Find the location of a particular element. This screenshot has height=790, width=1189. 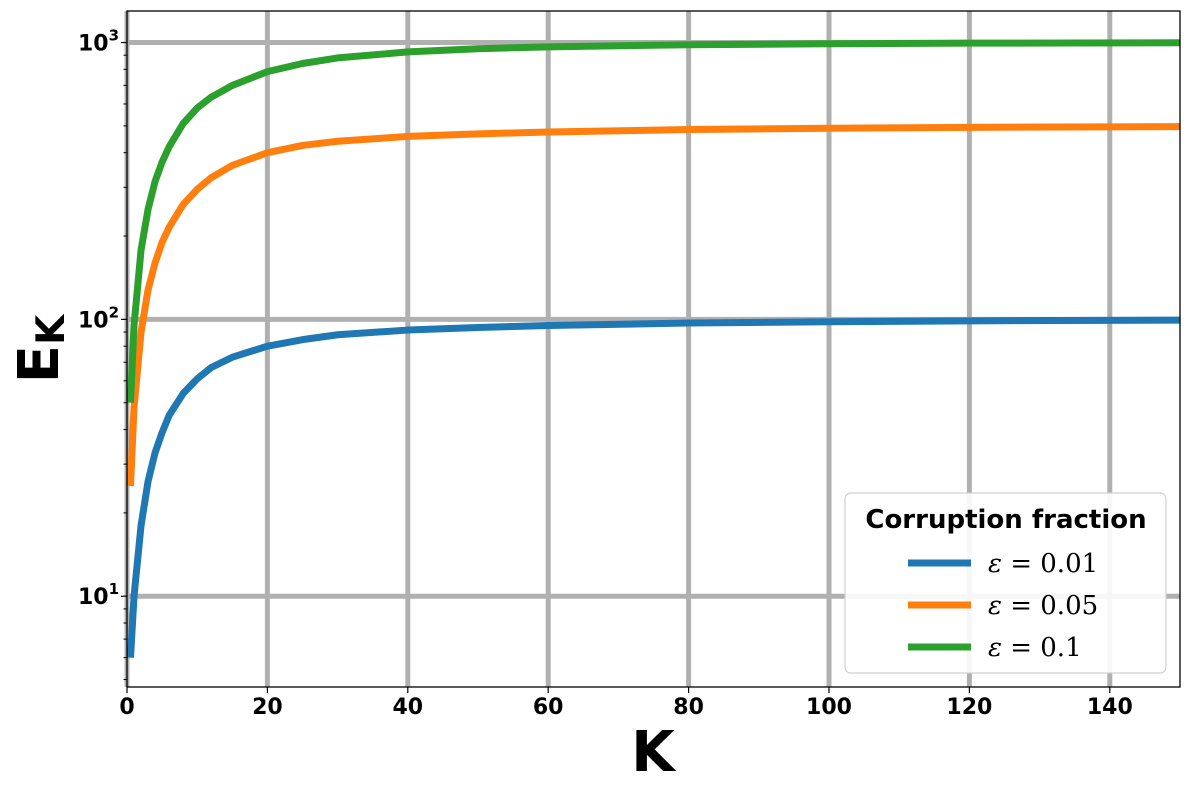

y-axis-label: EK is located at coordinates (40, 348).